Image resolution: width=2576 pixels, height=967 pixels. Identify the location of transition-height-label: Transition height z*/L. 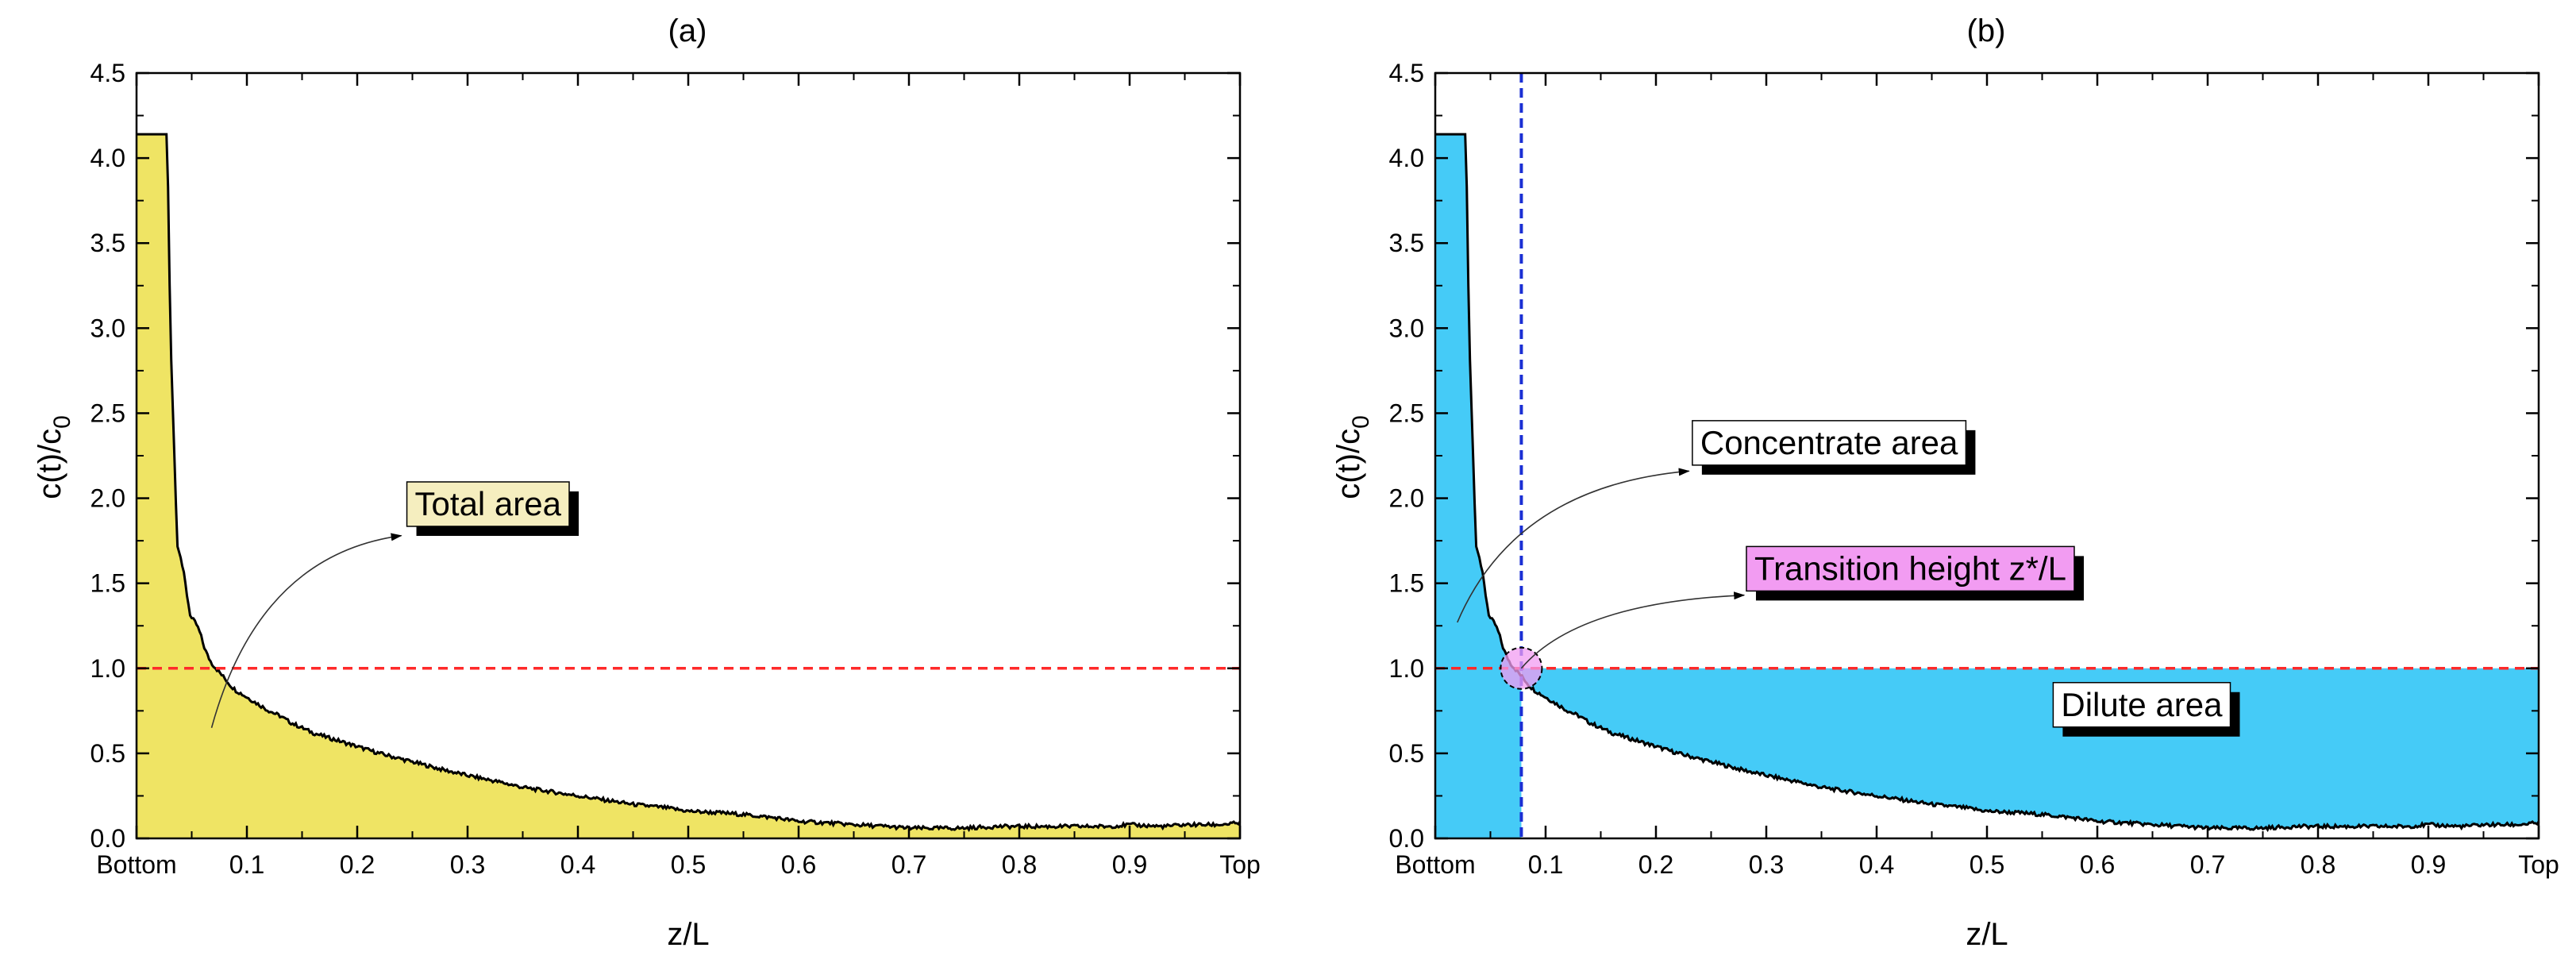
(1915, 573).